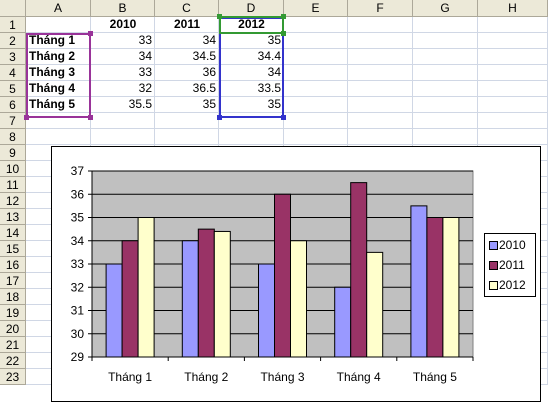 This screenshot has width=548, height=410. Describe the element at coordinates (204, 88) in the screenshot. I see `value-cell-2011: 36.5` at that location.